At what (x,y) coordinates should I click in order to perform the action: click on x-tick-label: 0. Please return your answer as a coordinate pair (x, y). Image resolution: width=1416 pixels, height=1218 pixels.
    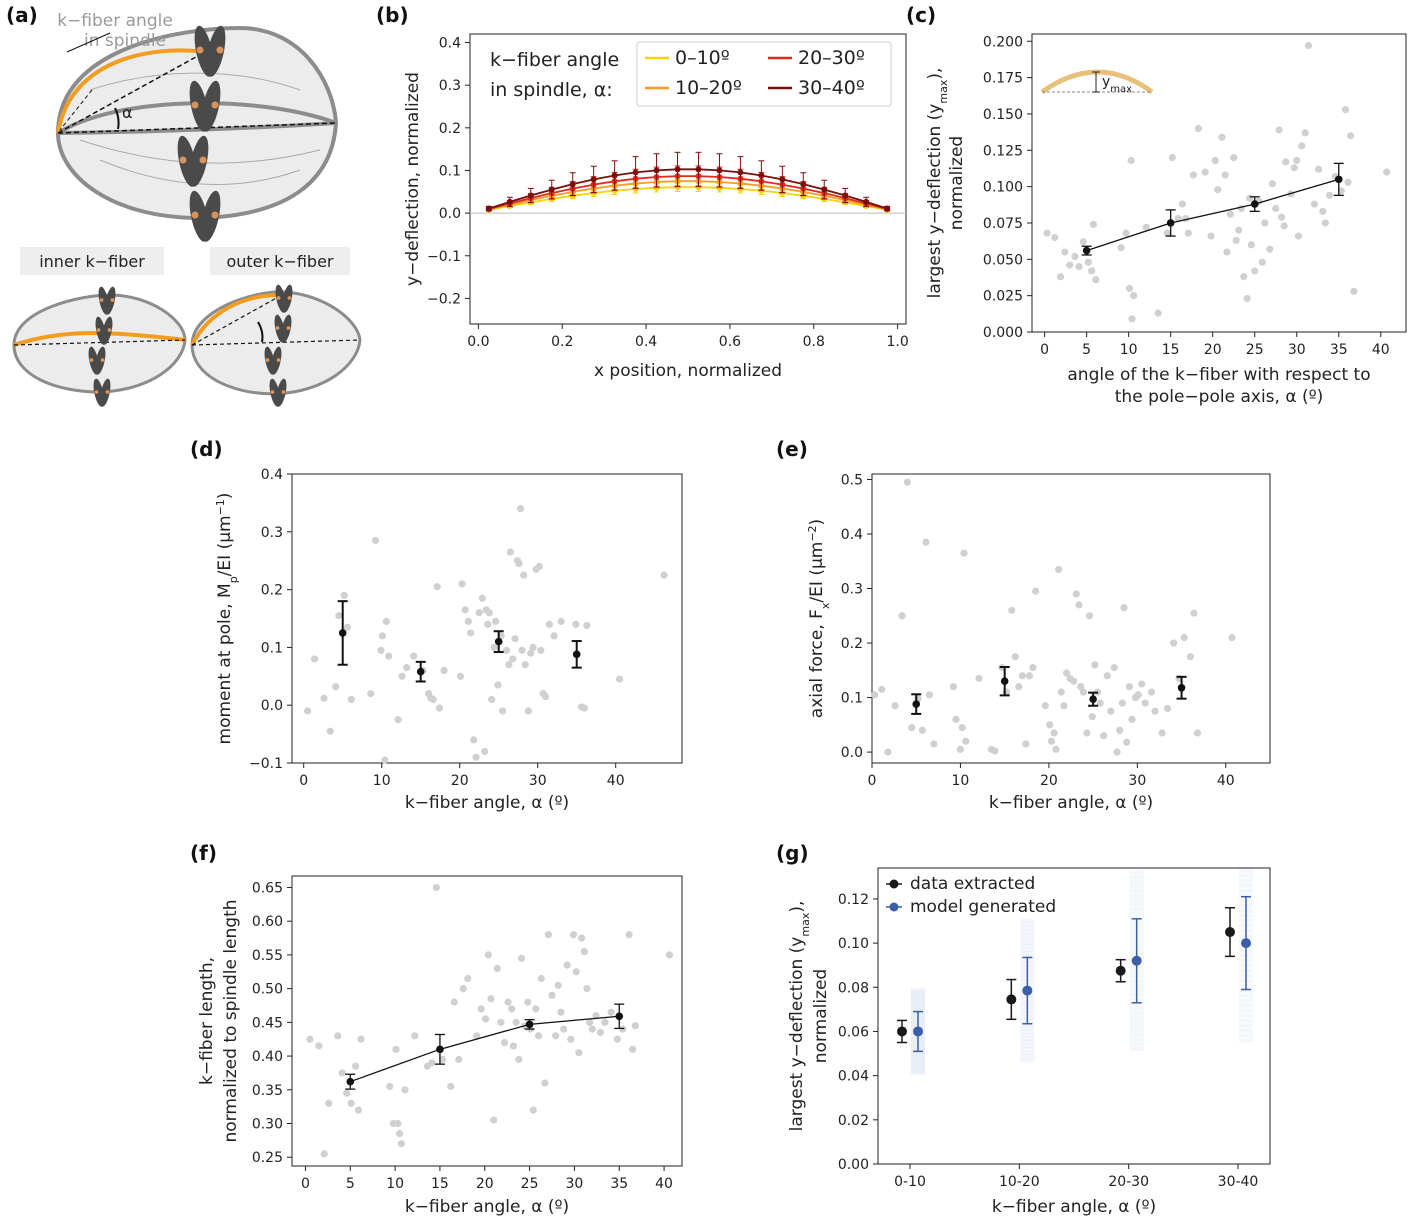
    Looking at the image, I should click on (303, 781).